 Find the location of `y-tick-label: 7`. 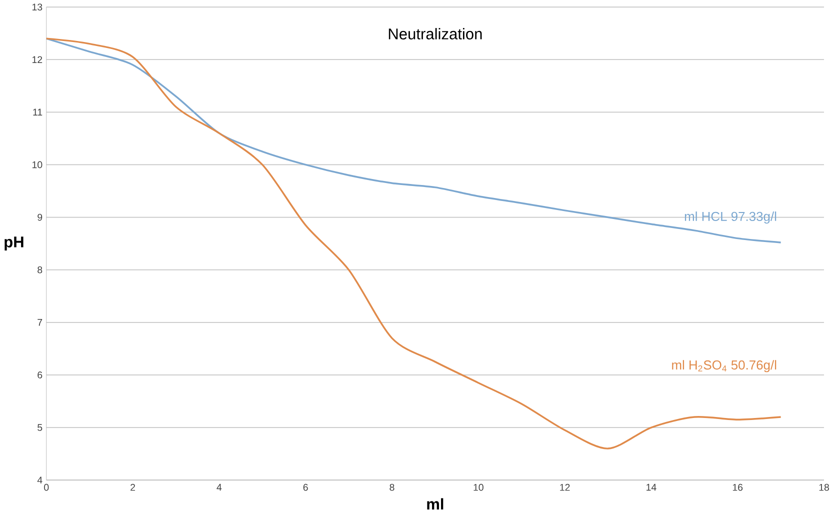

y-tick-label: 7 is located at coordinates (40, 322).